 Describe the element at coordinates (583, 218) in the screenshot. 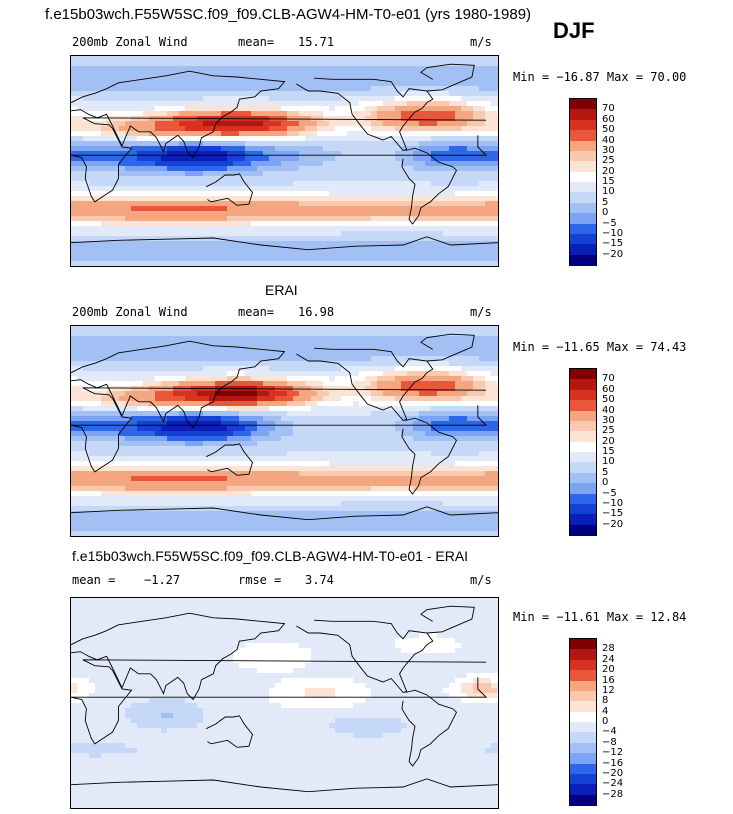

I see `colorbar-box` at that location.